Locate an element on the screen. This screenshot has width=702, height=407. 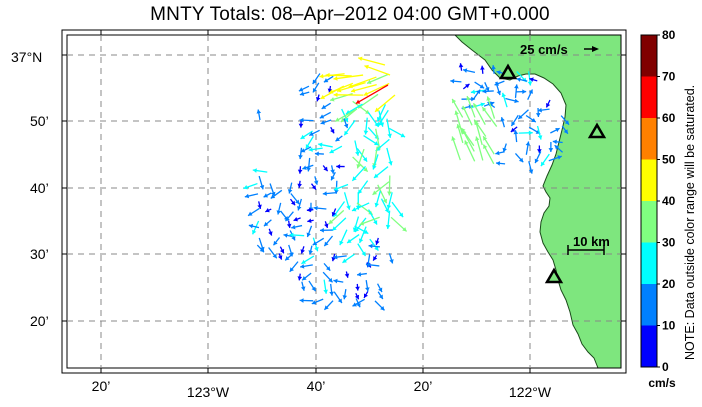
radar-site-north-icon is located at coordinates (508, 71).